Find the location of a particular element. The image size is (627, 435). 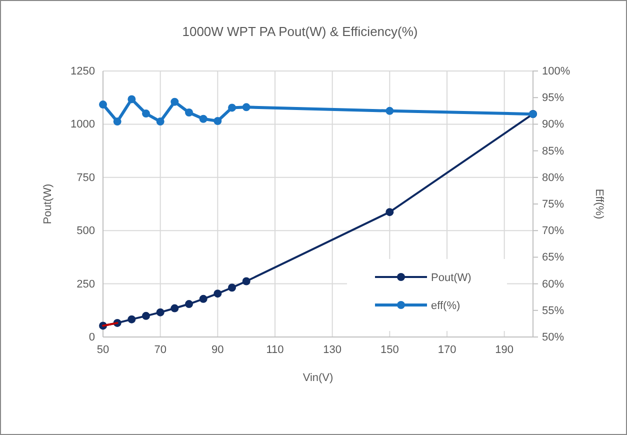

x-tick-label: 70 is located at coordinates (160, 350).